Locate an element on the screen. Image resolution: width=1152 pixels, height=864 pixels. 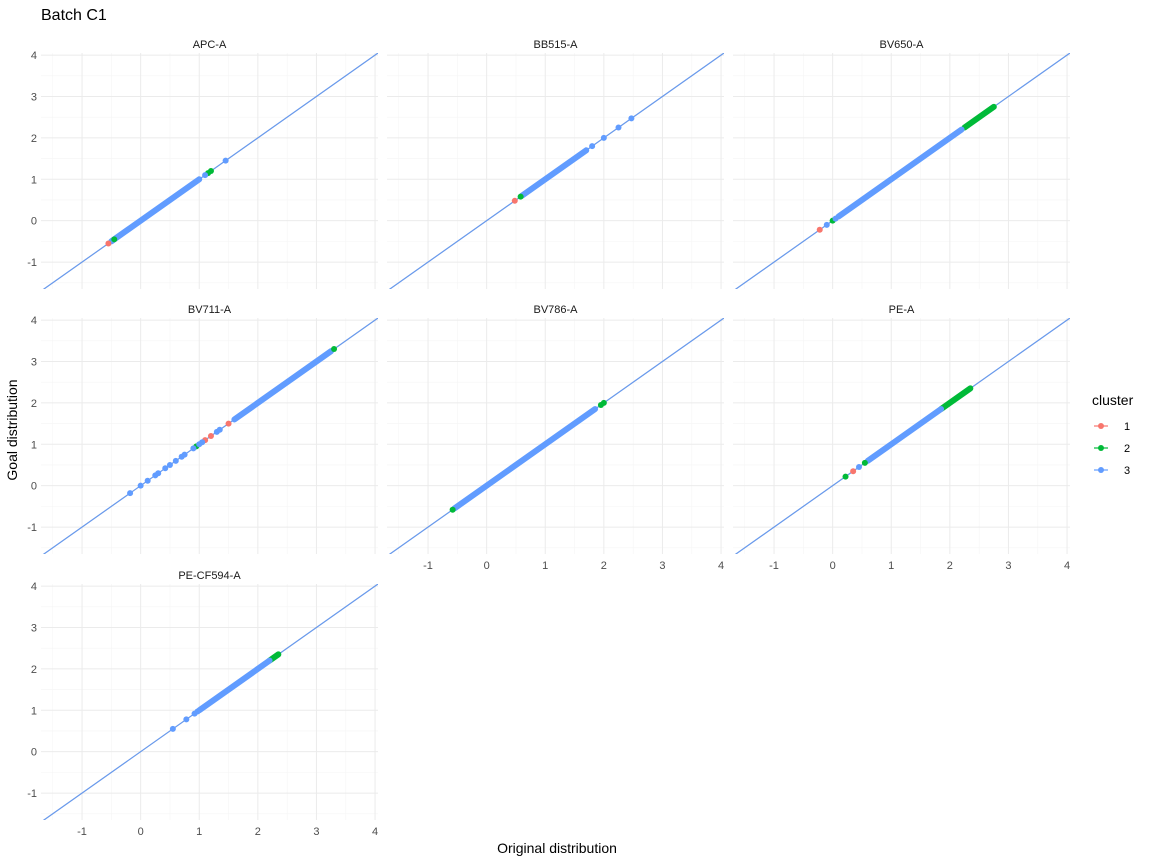
facet-strip-label: BV711-A is located at coordinates (210, 310).